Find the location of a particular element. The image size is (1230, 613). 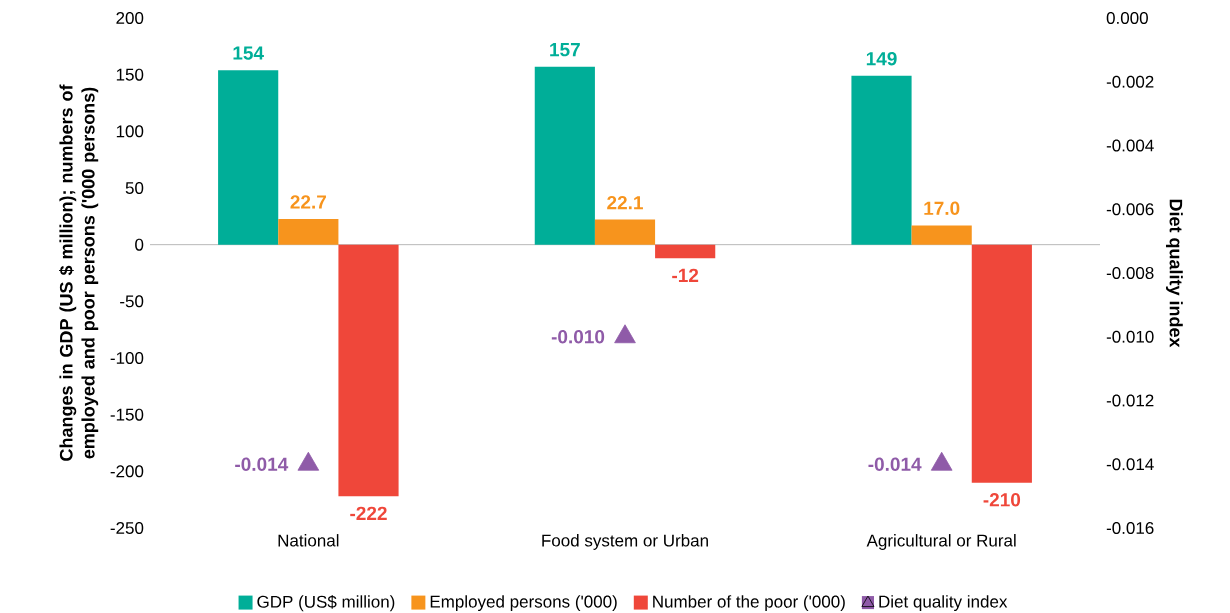

y2-tick-label: -0.006 is located at coordinates (1130, 209).